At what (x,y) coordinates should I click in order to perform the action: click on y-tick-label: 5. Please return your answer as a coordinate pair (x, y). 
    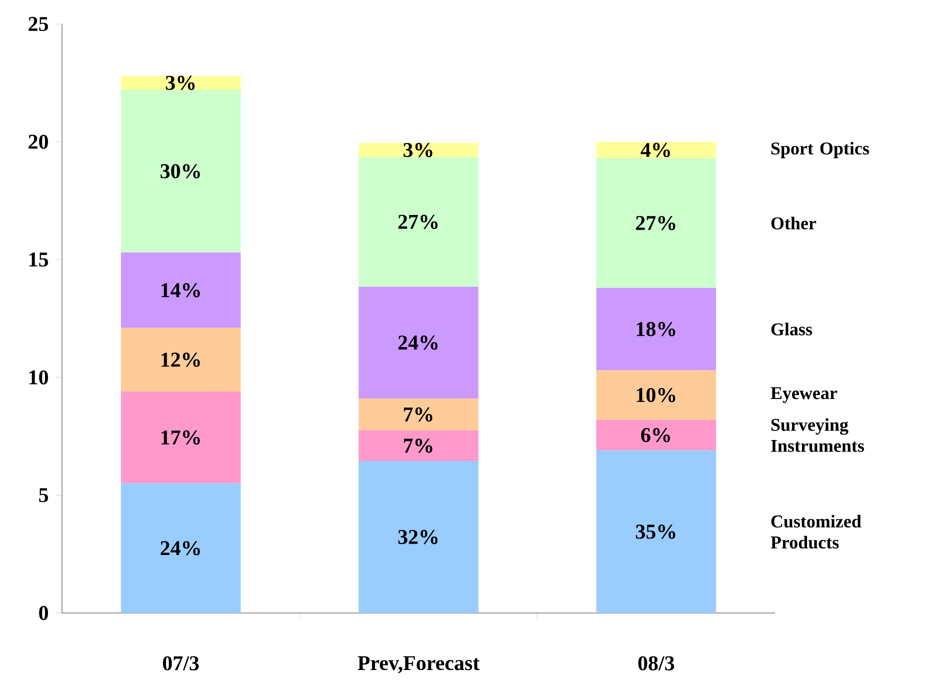
    Looking at the image, I should click on (43, 495).